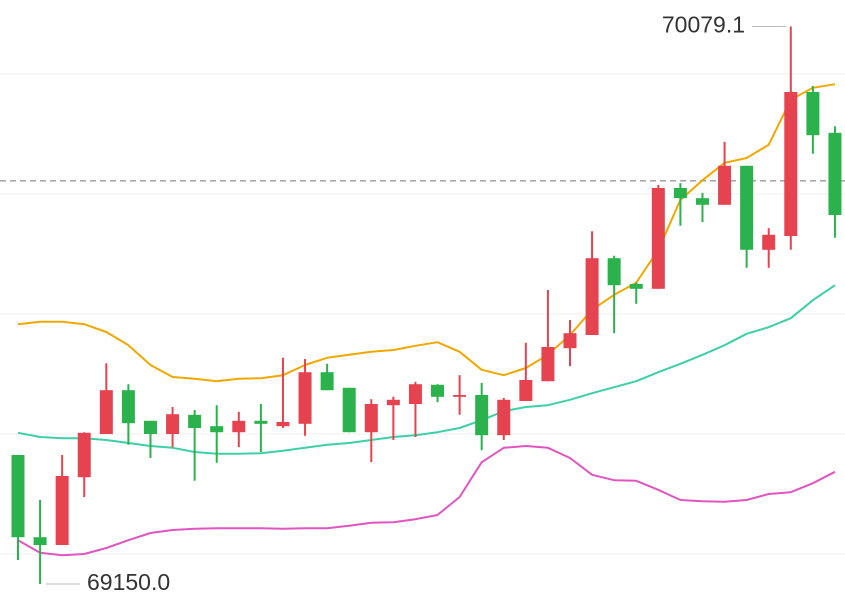 The height and width of the screenshot is (616, 845). What do you see at coordinates (703, 25) in the screenshot?
I see `annotation-label: 70079.1` at bounding box center [703, 25].